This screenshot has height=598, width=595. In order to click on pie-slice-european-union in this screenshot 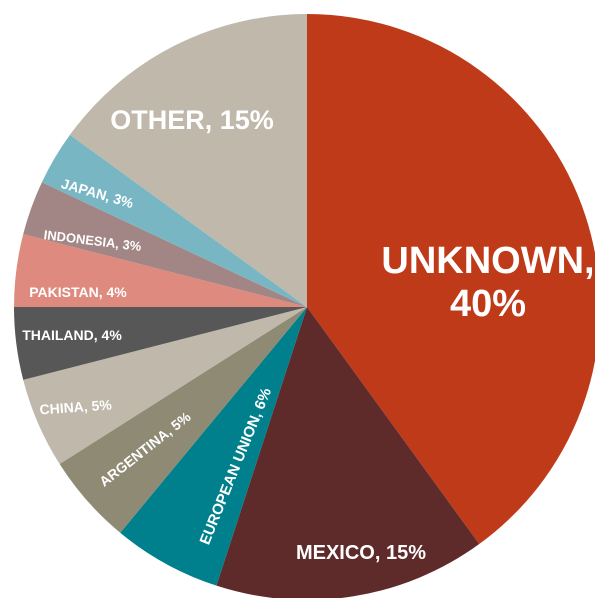, I will do `click(213, 446)`.